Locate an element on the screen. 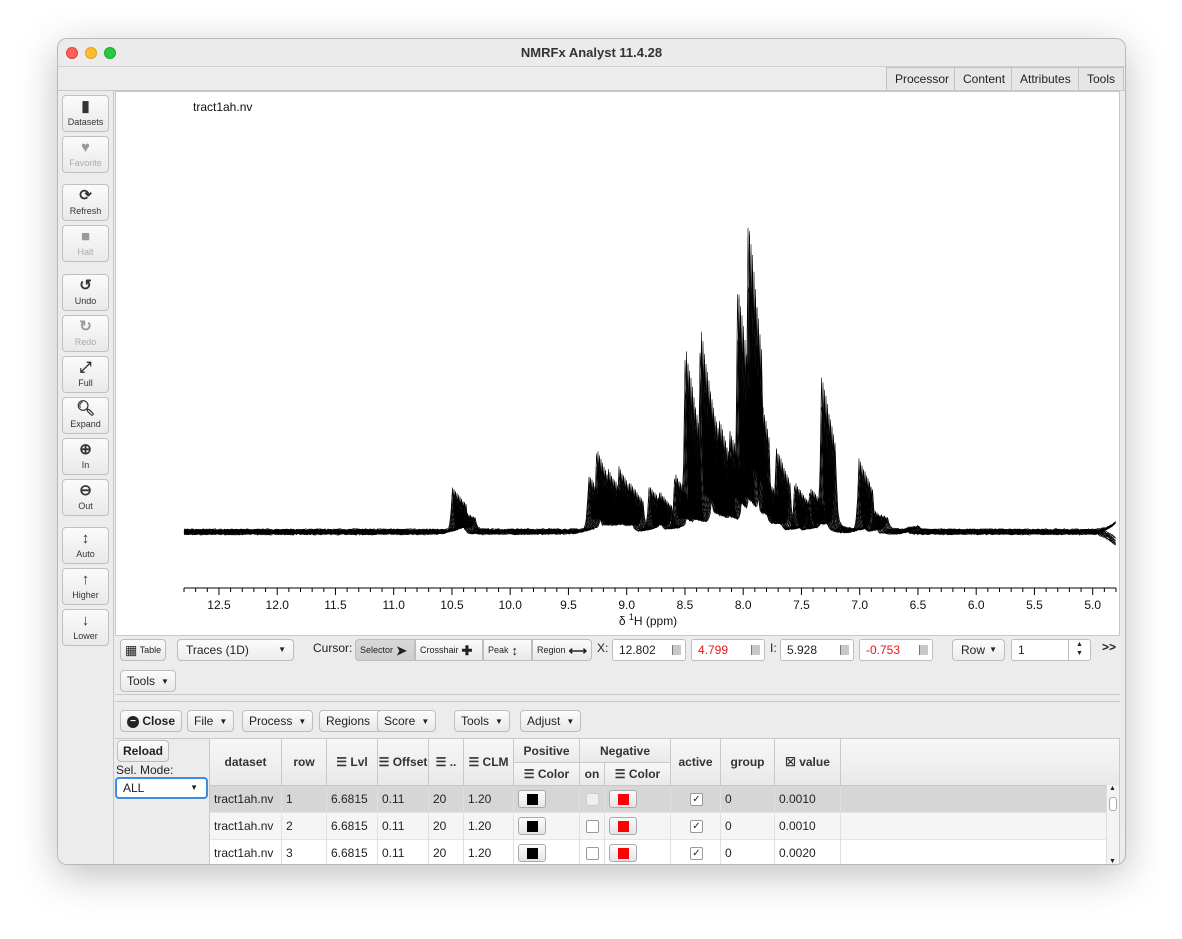 The height and width of the screenshot is (939, 1182). sidebar-higher-button: ↑ Higher is located at coordinates (85, 586).